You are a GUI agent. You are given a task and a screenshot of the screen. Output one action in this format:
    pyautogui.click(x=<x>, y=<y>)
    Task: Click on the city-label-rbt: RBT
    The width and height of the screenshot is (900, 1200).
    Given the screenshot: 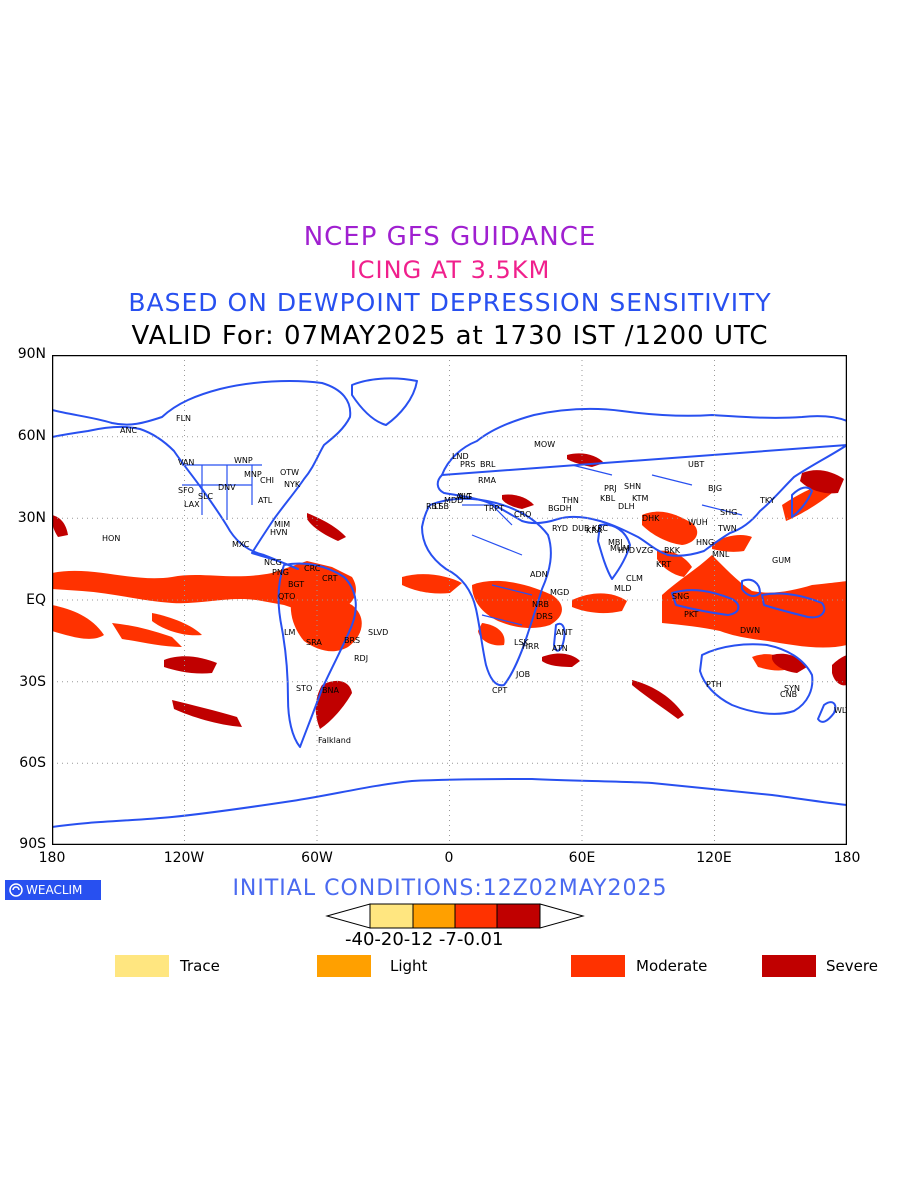 What is the action you would take?
    pyautogui.click(x=434, y=506)
    